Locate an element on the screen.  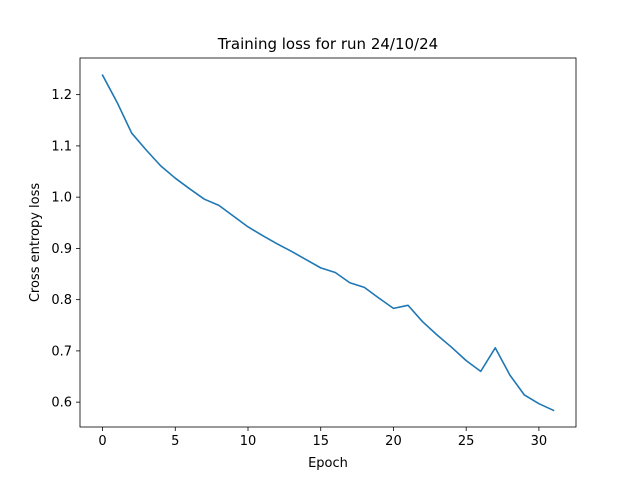
y-axis-label: Cross entropy loss is located at coordinates (35, 243).